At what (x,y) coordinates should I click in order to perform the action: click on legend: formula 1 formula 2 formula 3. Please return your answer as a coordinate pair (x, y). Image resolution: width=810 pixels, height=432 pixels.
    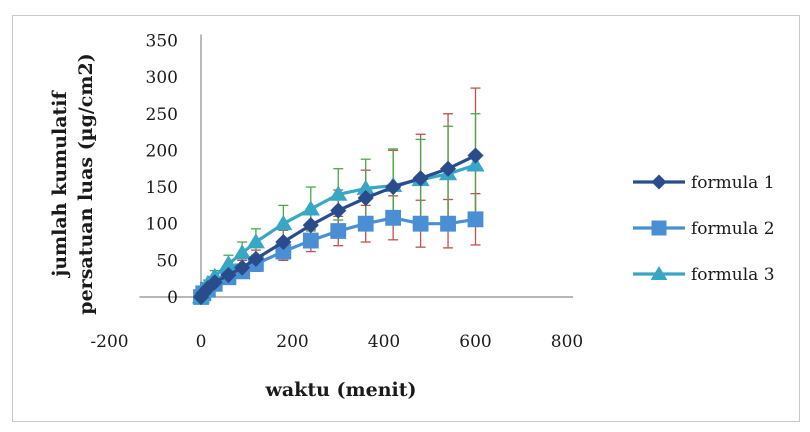
    Looking at the image, I should click on (704, 229).